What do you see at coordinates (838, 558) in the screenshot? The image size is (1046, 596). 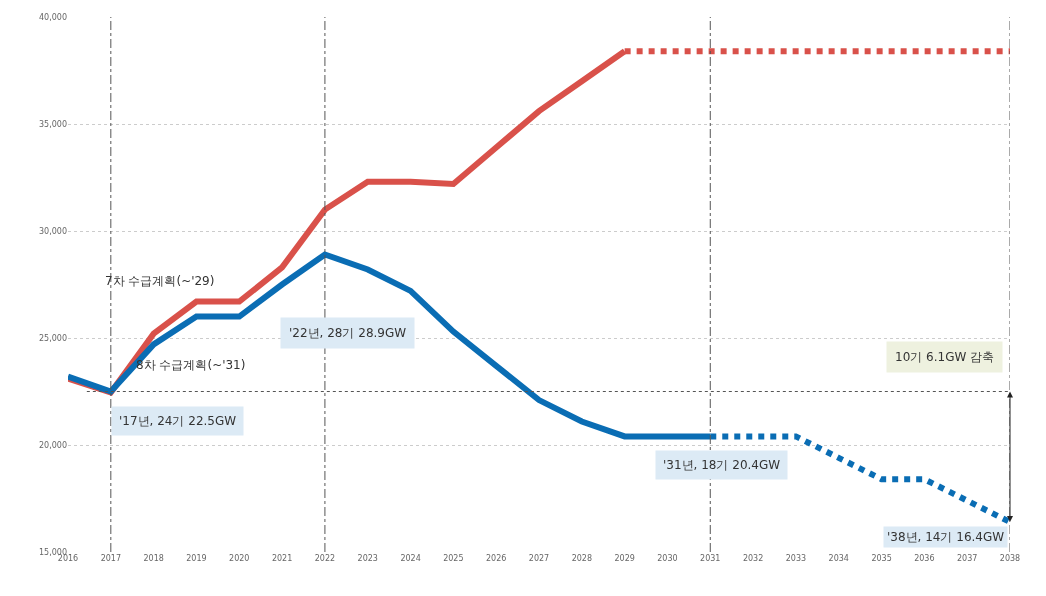 I see `x-tick-label: 2034` at bounding box center [838, 558].